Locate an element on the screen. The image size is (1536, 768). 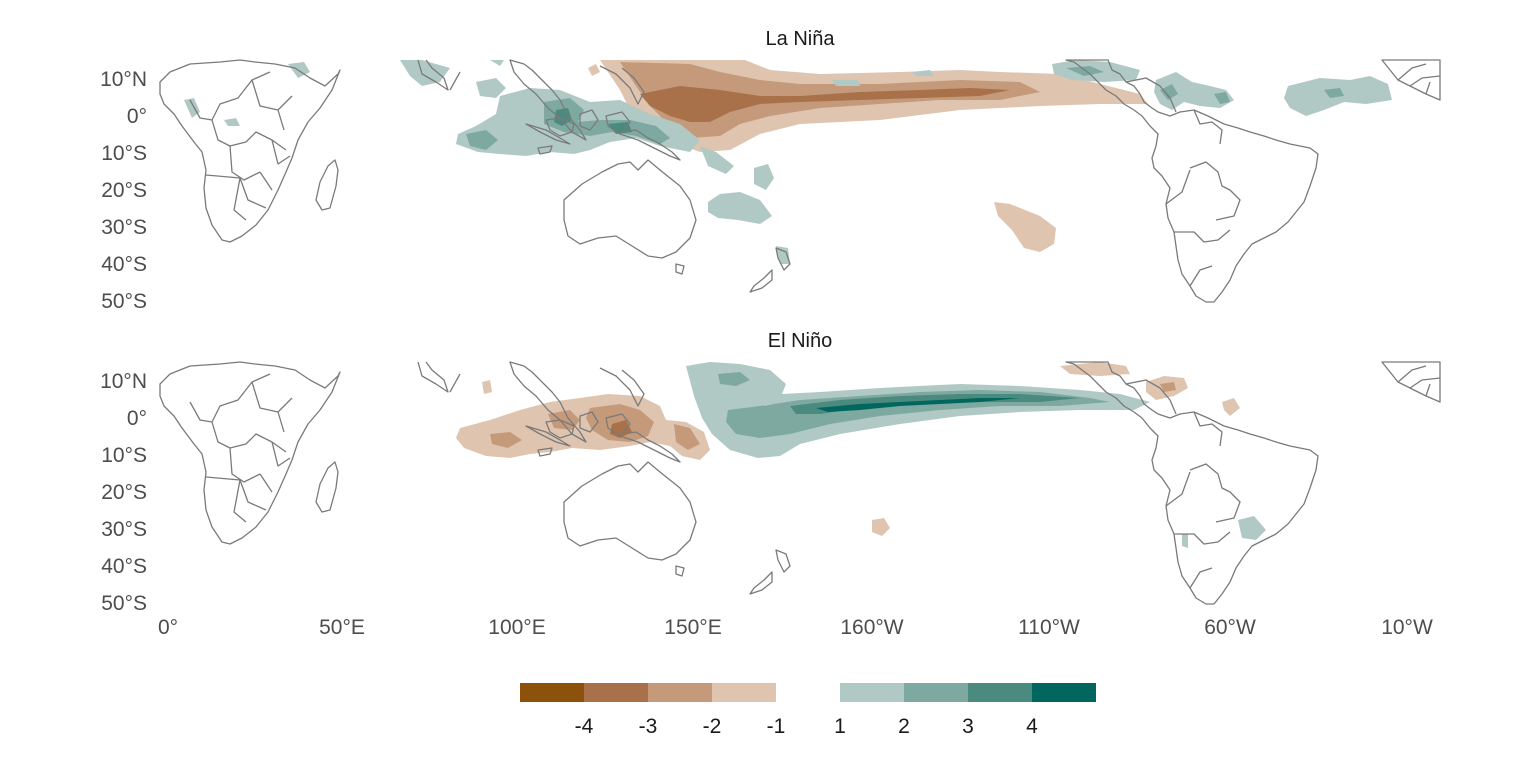
lon-tick-label: 50°E is located at coordinates (342, 627).